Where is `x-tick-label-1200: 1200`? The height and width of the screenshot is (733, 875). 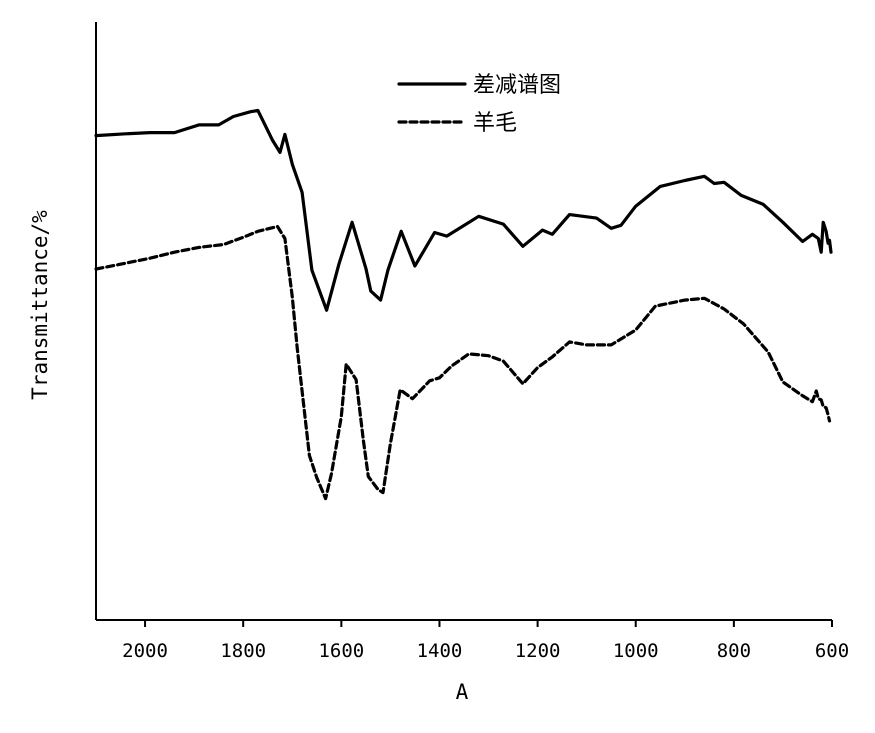 x-tick-label-1200: 1200 is located at coordinates (538, 651).